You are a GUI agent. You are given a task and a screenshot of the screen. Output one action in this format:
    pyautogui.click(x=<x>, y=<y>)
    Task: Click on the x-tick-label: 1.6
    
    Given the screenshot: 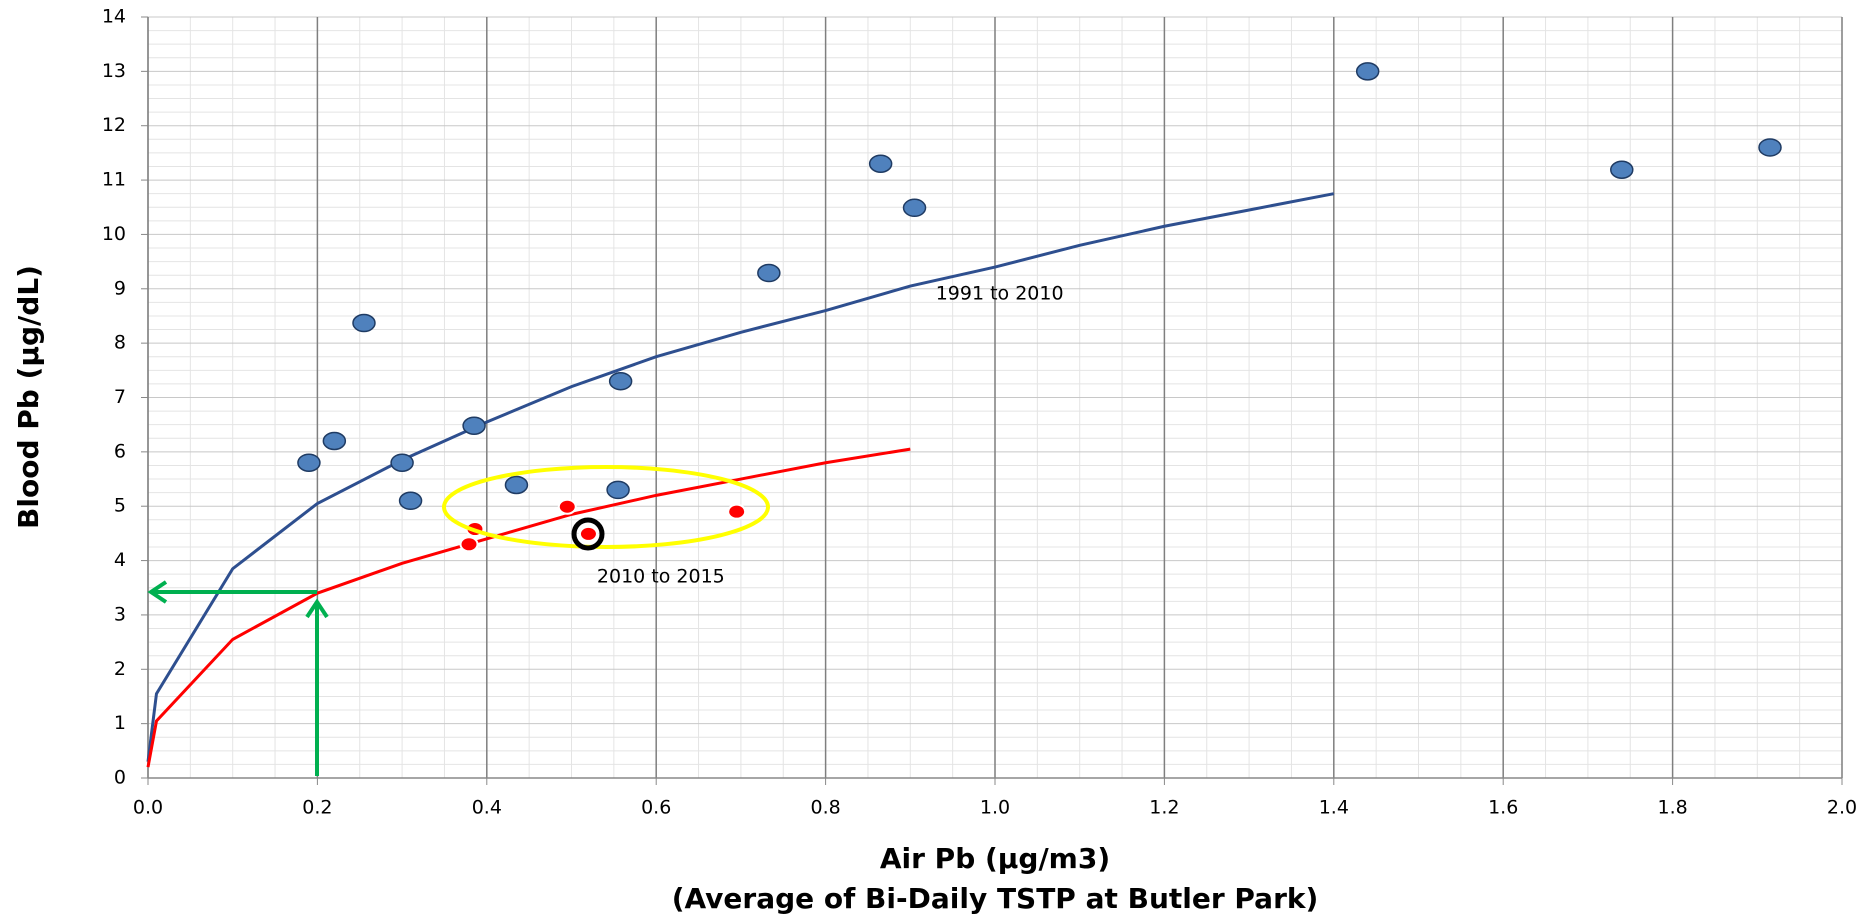 What is the action you would take?
    pyautogui.click(x=1503, y=808)
    